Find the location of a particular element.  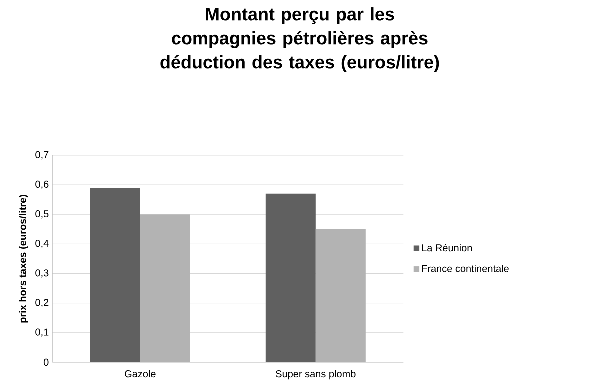

chart-title: Montant perçu par les compagnies pétrolières après déduction des taxes (euros/litre) is located at coordinates (300, 40).